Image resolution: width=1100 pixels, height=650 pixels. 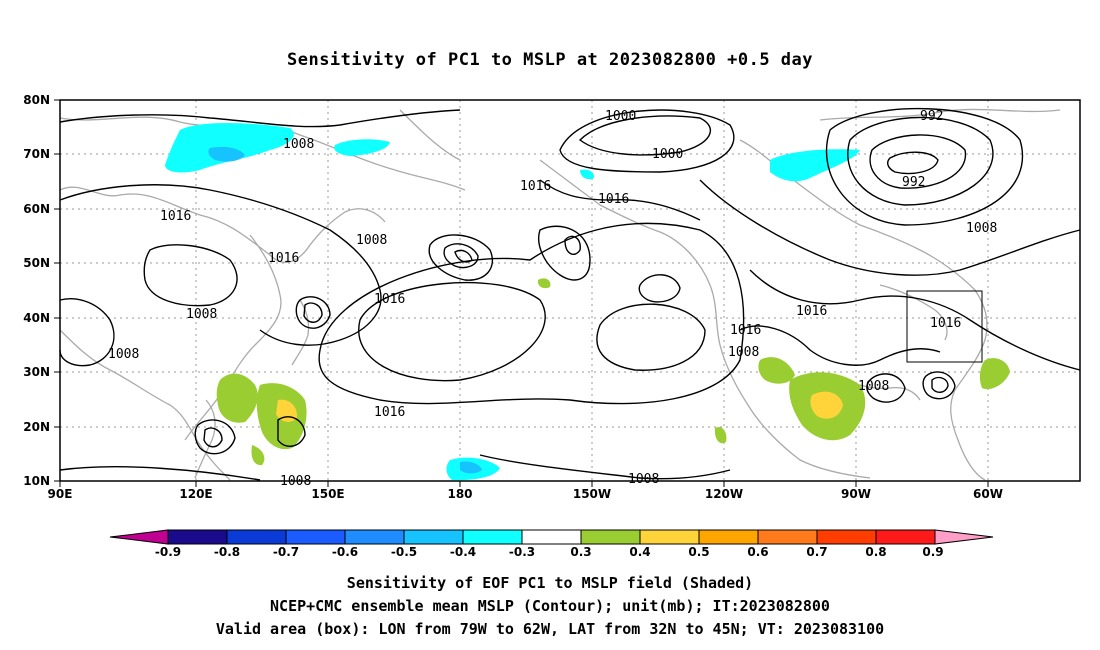 What do you see at coordinates (522, 552) in the screenshot?
I see `colorbar-label: -0.3` at bounding box center [522, 552].